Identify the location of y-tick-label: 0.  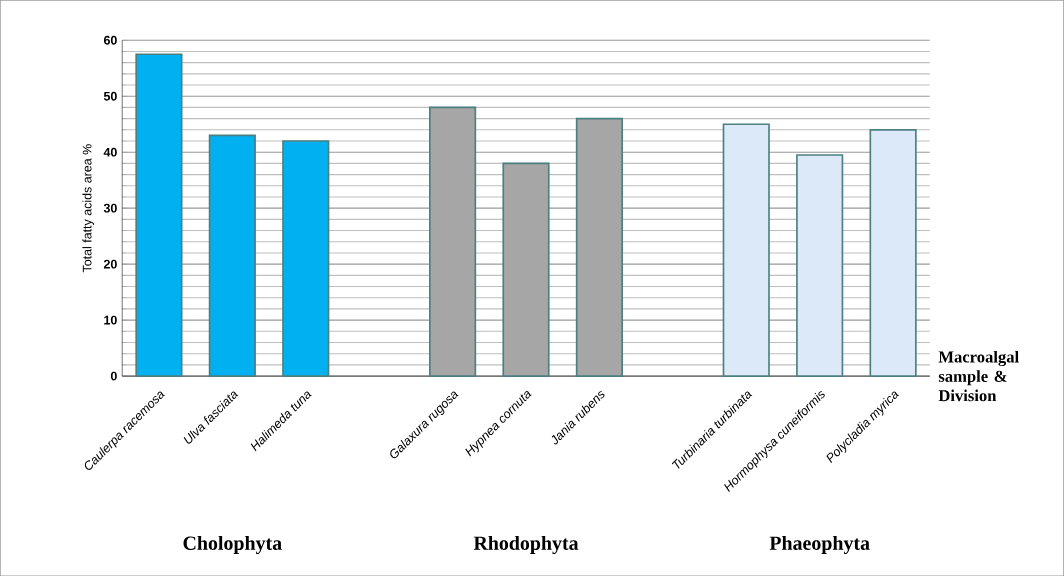
(113, 376).